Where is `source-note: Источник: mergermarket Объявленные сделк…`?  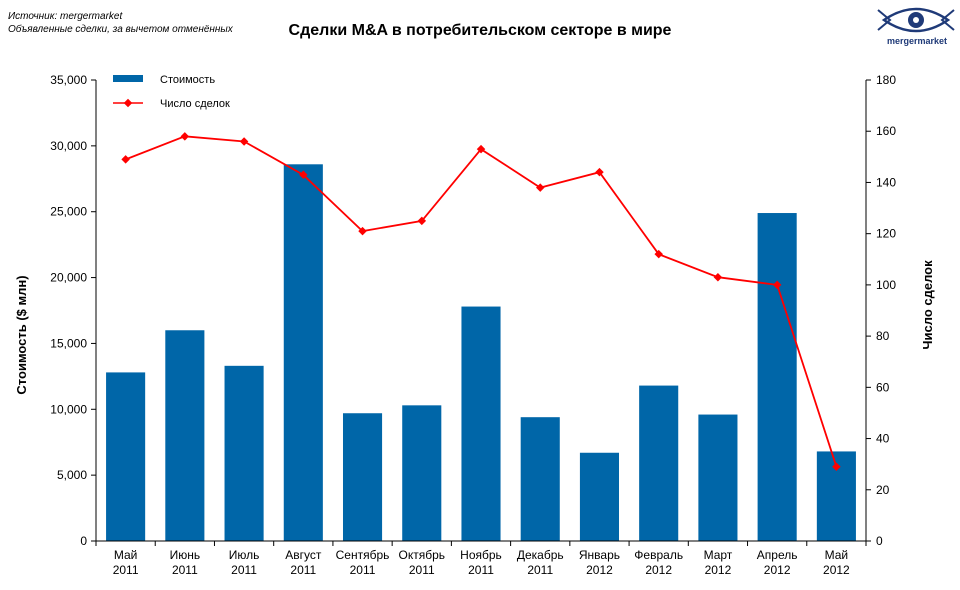 source-note: Источник: mergermarket Объявленные сделк… is located at coordinates (120, 23).